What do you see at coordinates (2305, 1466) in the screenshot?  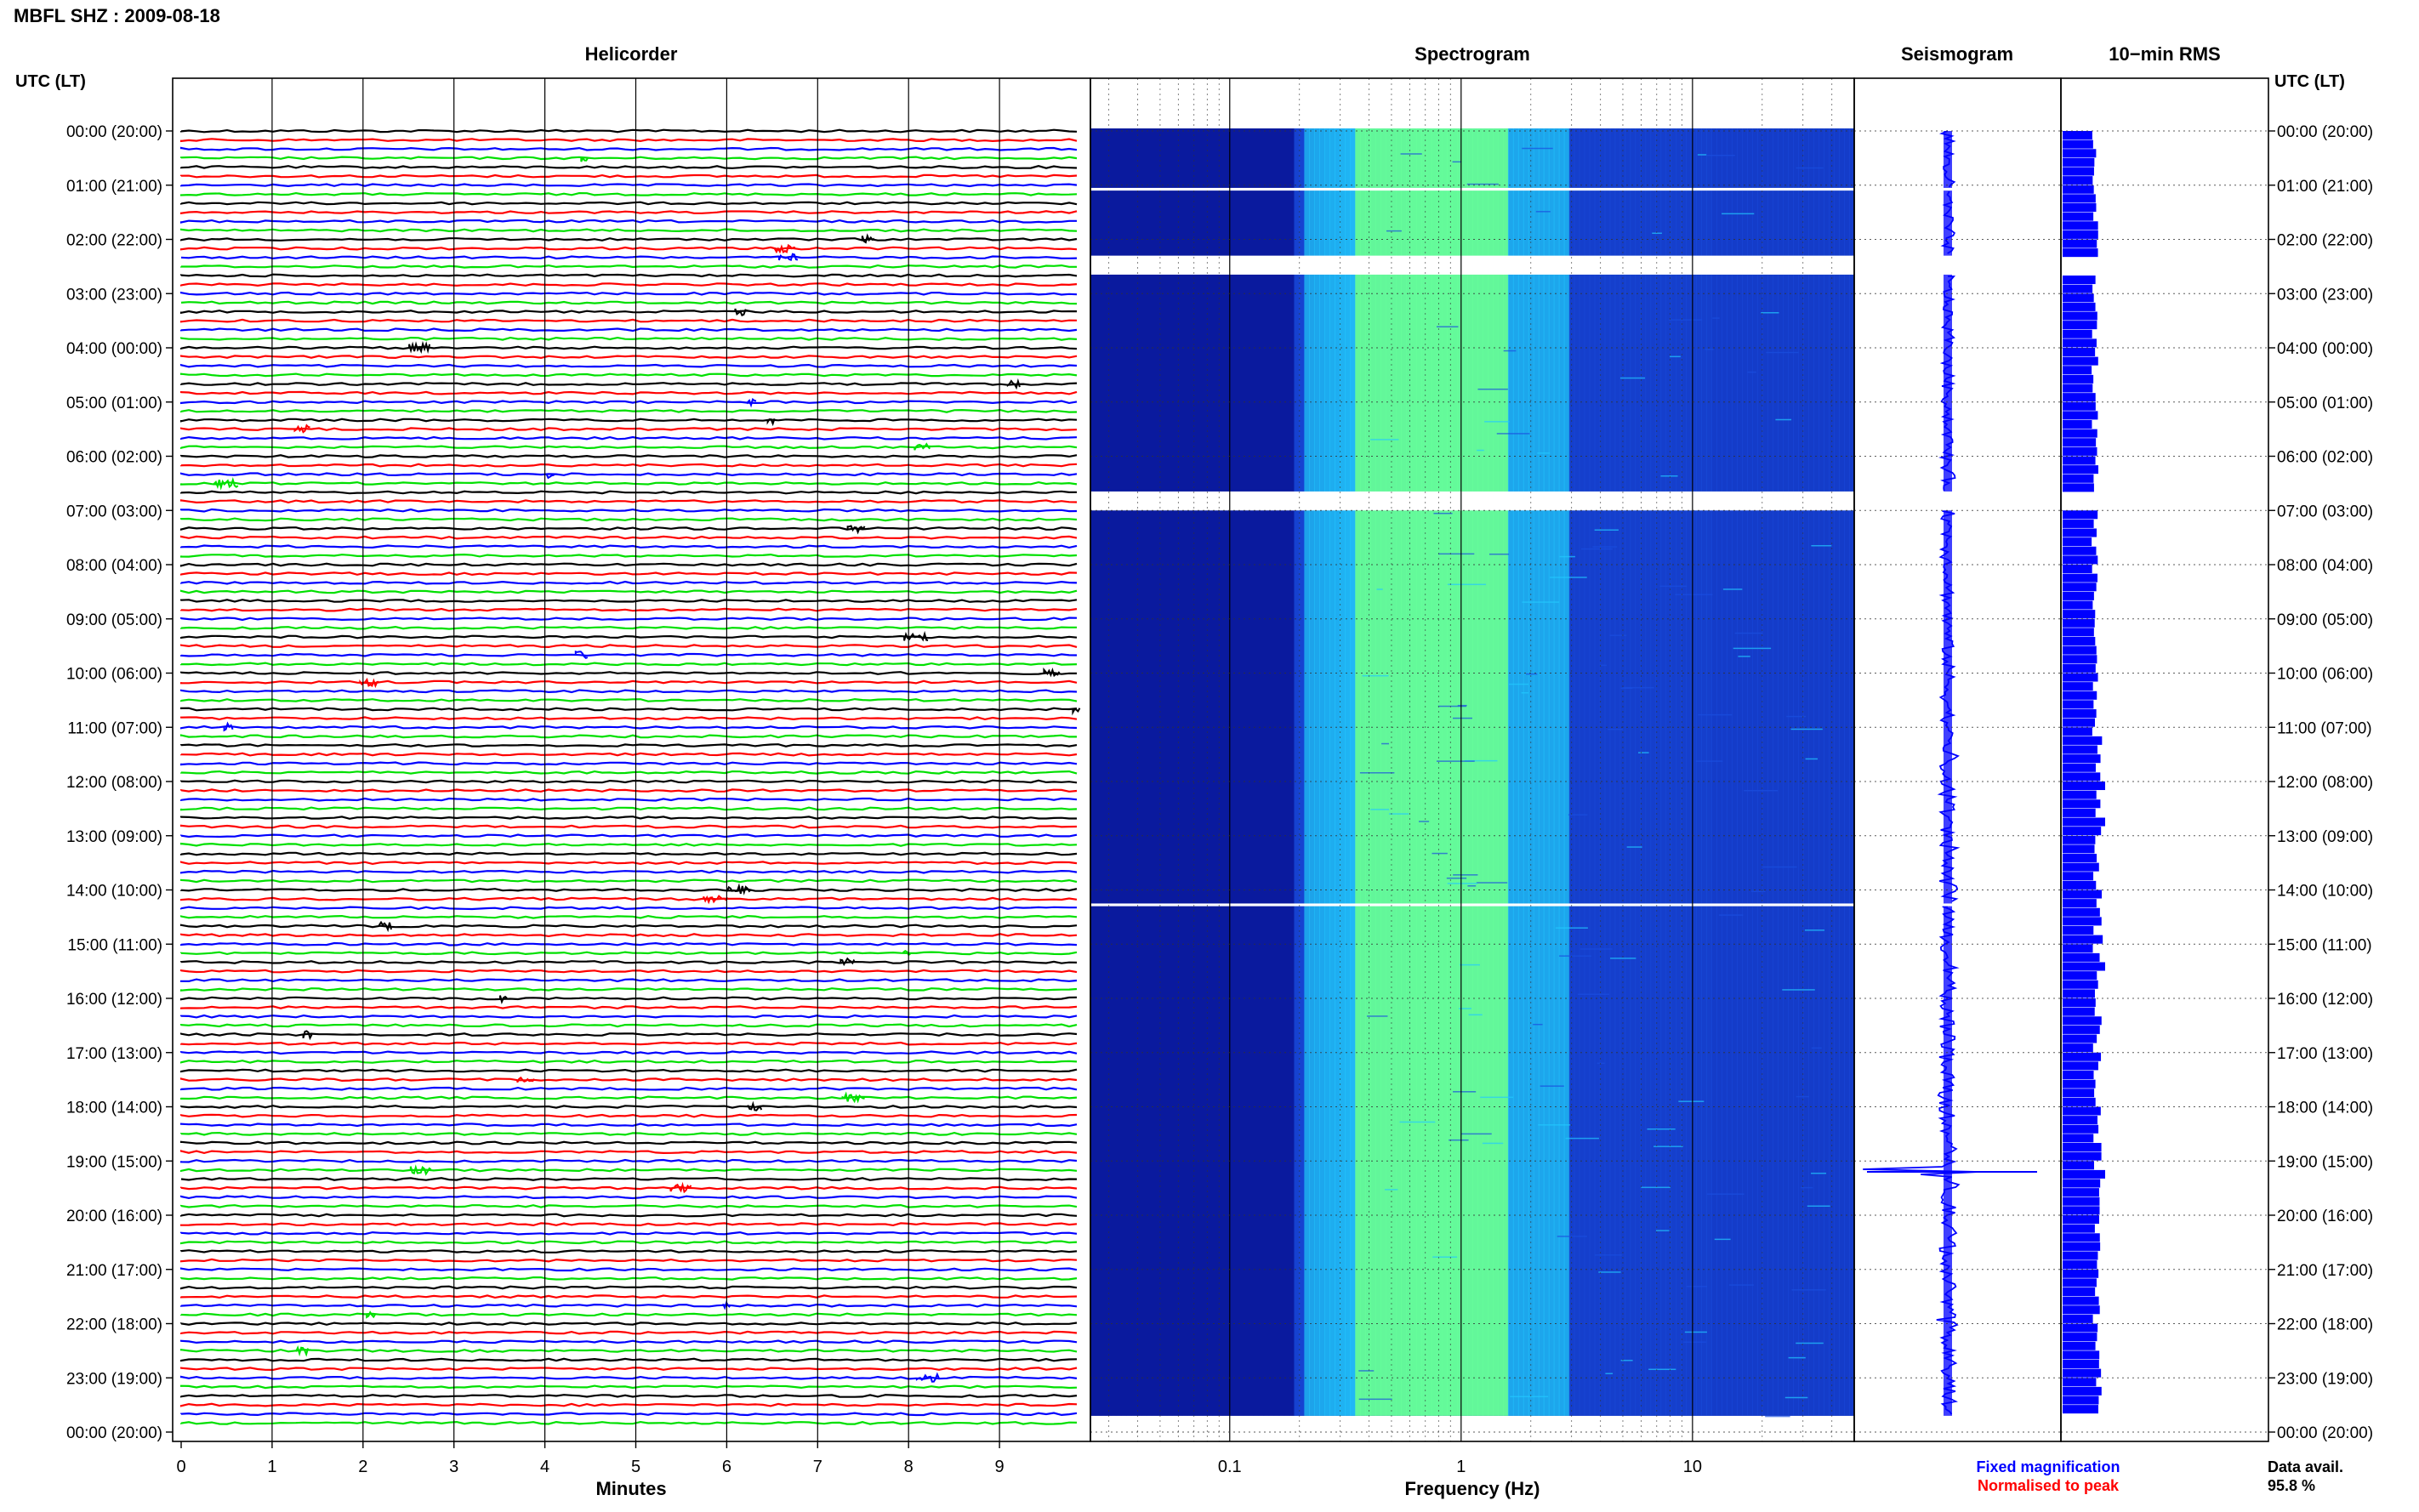 I see `data-avail-label: Data avail.` at bounding box center [2305, 1466].